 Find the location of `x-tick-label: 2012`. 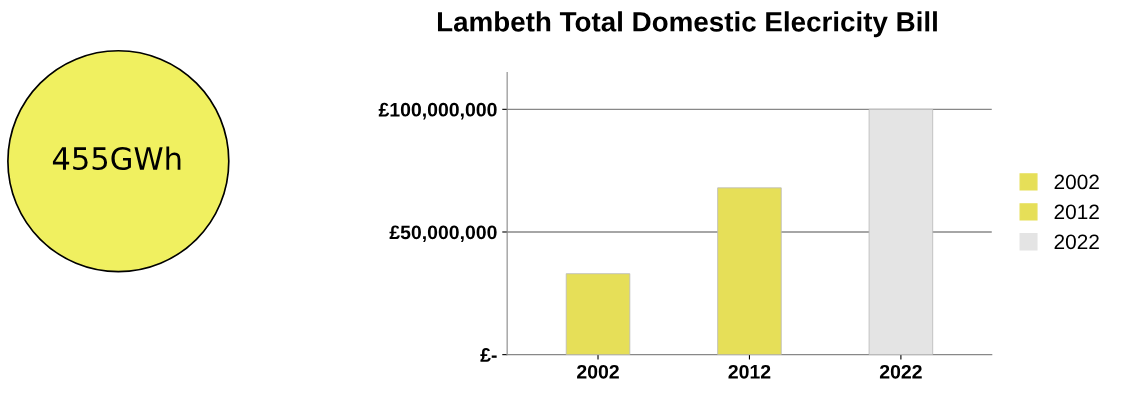

x-tick-label: 2012 is located at coordinates (749, 371).